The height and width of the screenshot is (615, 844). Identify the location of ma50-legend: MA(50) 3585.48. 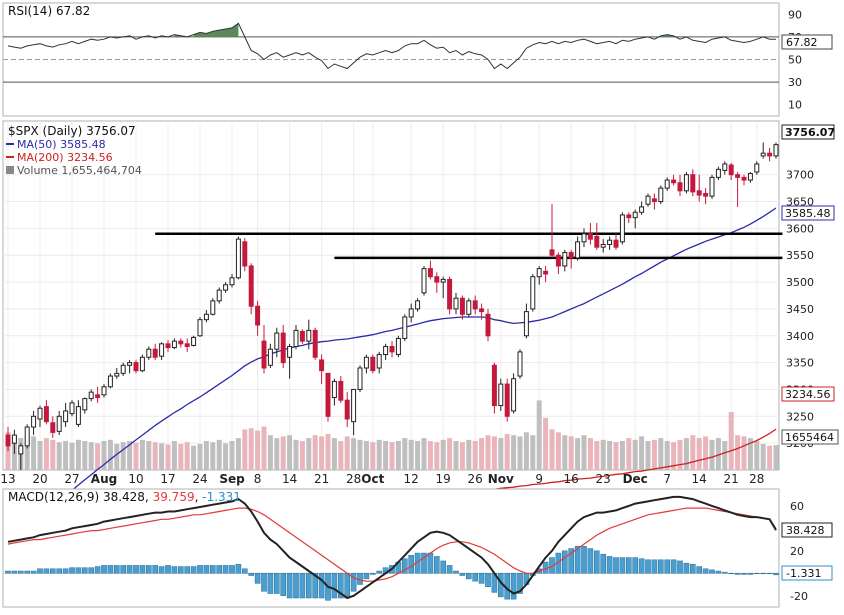
(61, 144).